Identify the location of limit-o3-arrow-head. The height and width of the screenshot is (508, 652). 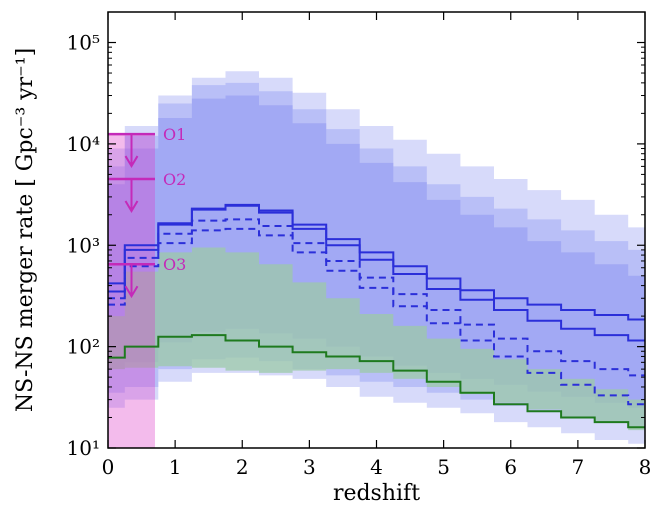
(131, 292).